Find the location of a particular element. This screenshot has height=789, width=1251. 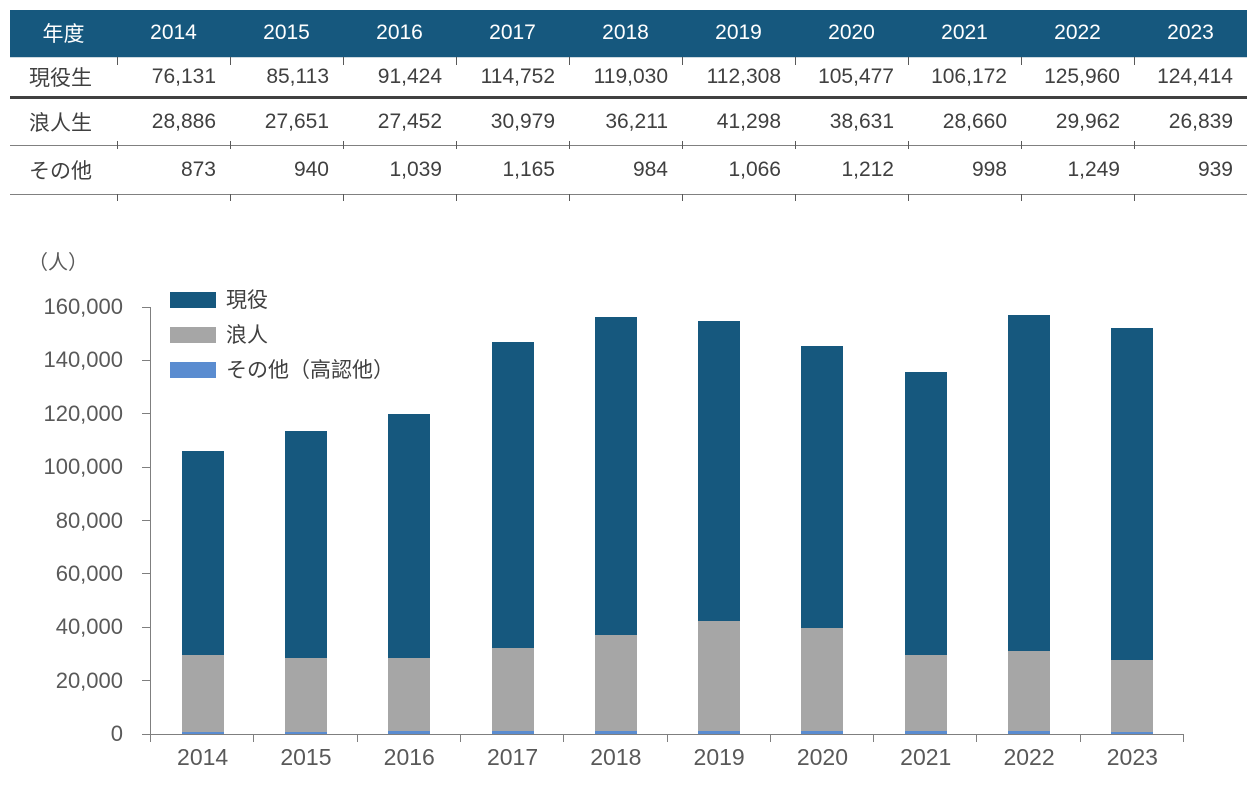

table-cell: 105,477 is located at coordinates (851, 78).